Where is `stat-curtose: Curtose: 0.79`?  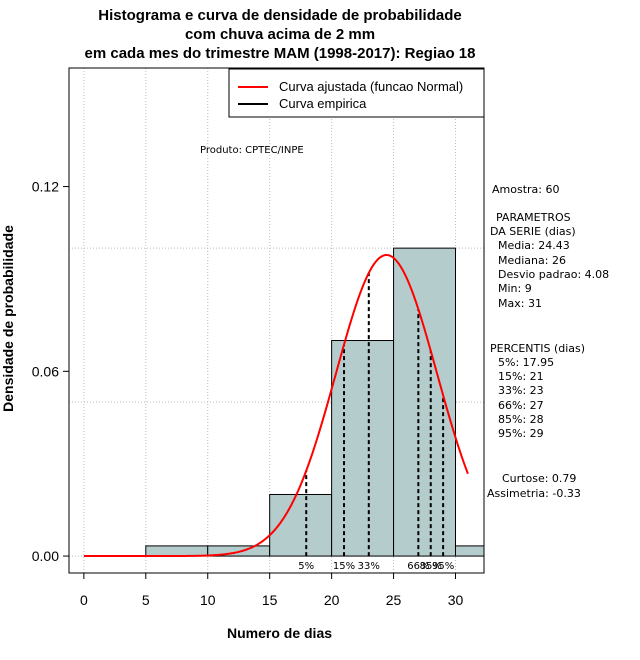
stat-curtose: Curtose: 0.79 is located at coordinates (539, 478).